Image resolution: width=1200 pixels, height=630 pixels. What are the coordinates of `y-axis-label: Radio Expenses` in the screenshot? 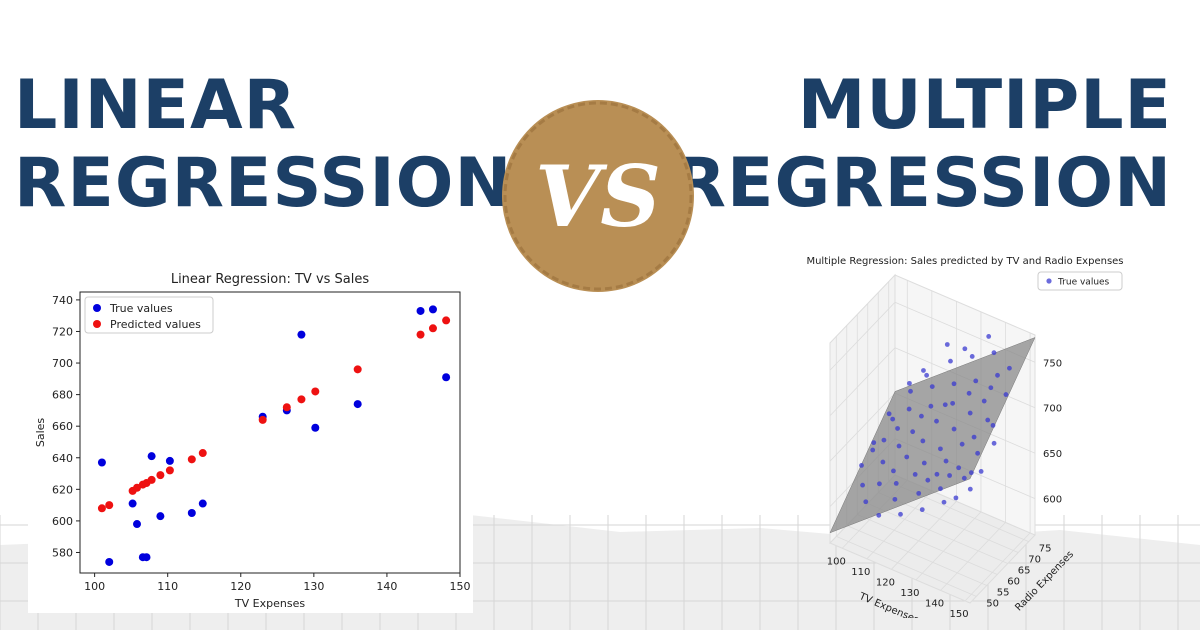 It's located at (1044, 581).